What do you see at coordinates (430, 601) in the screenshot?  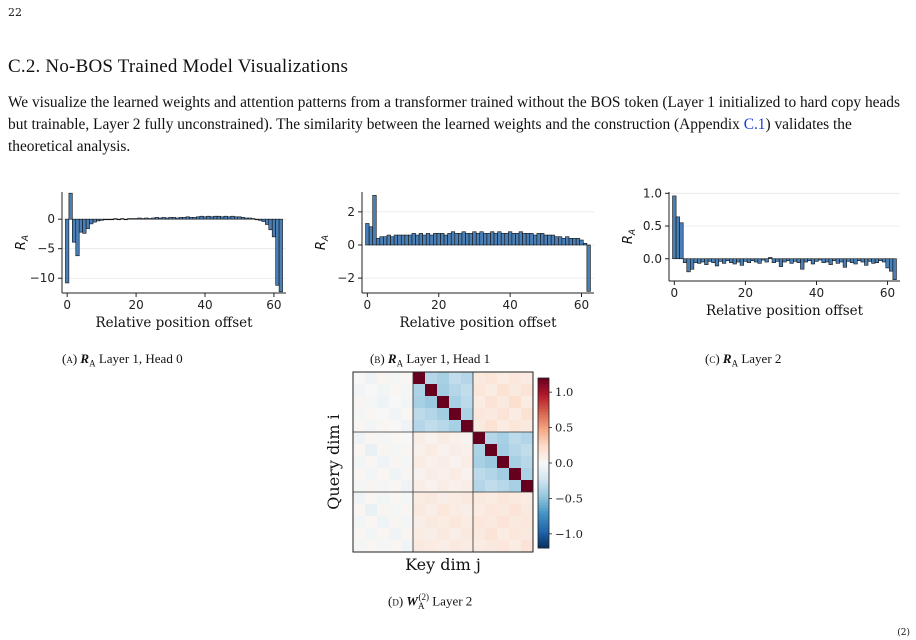 I see `caption-d: (d) WA(2) Layer 2` at bounding box center [430, 601].